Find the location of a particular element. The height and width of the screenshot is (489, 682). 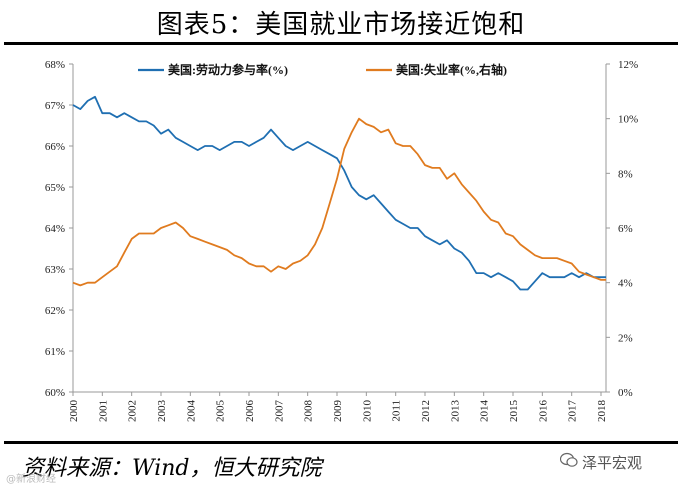

y-left-tick-label: 61% is located at coordinates (55, 352).